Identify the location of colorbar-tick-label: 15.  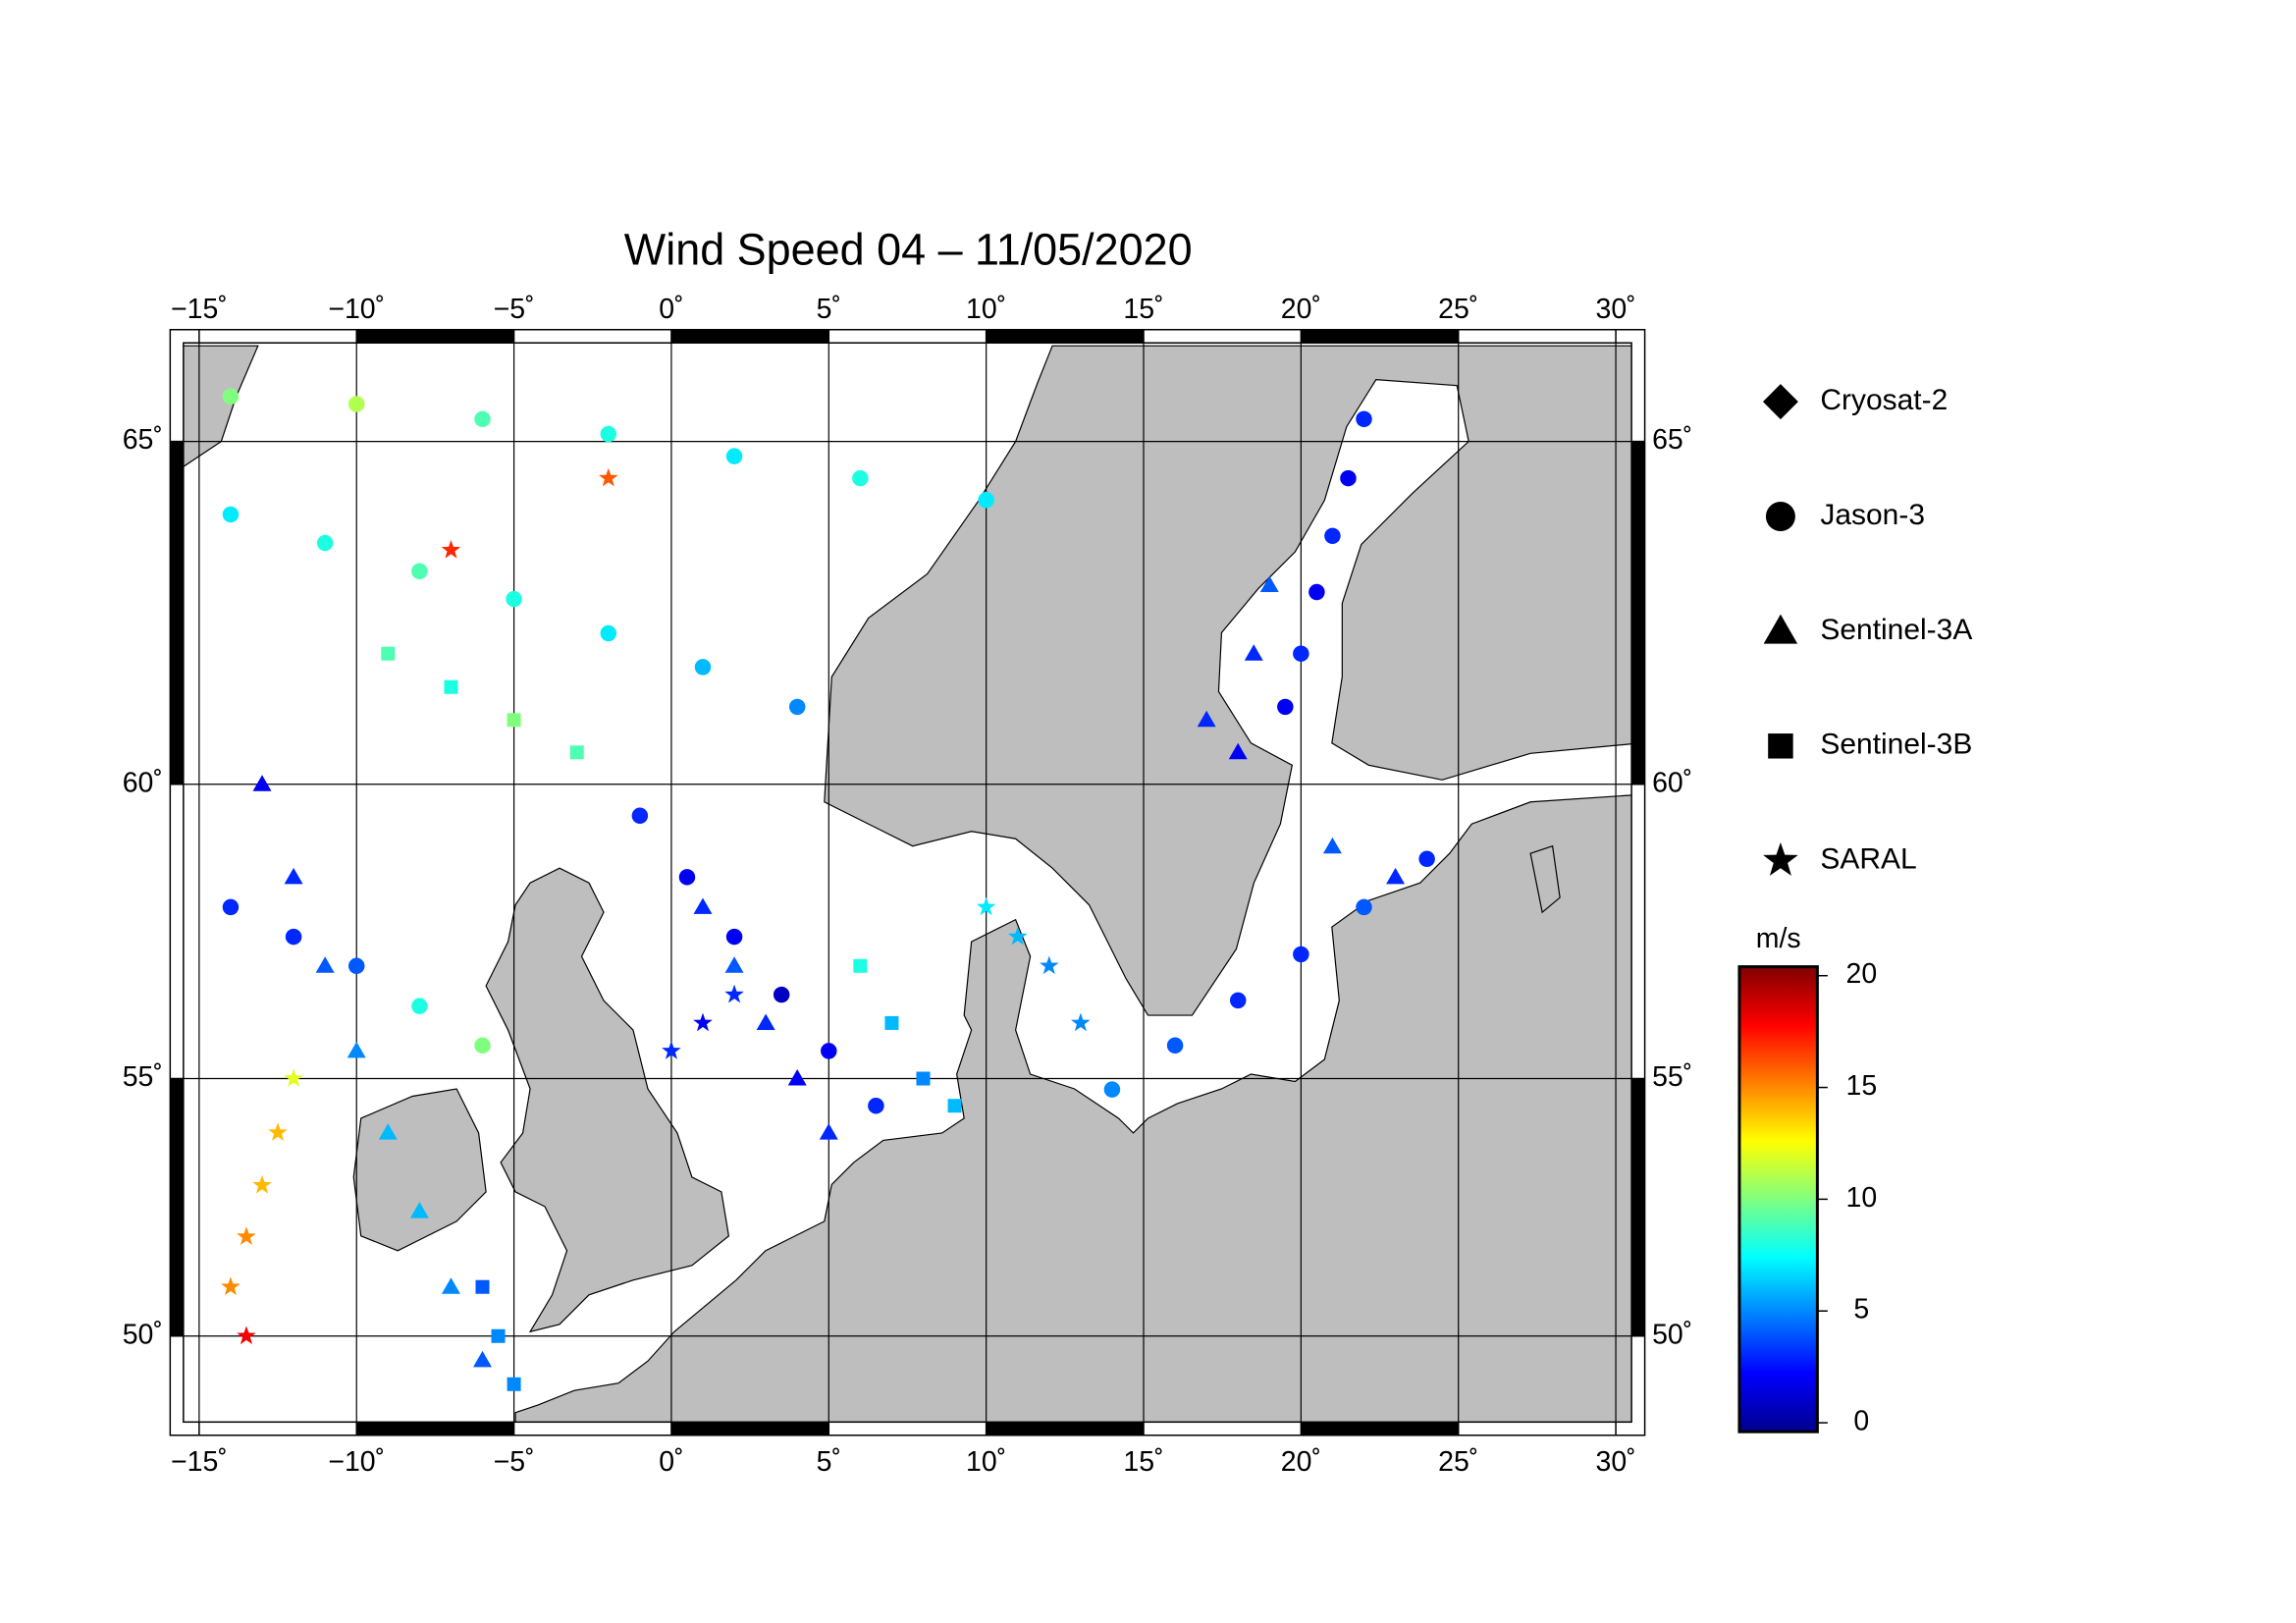
(1862, 1086).